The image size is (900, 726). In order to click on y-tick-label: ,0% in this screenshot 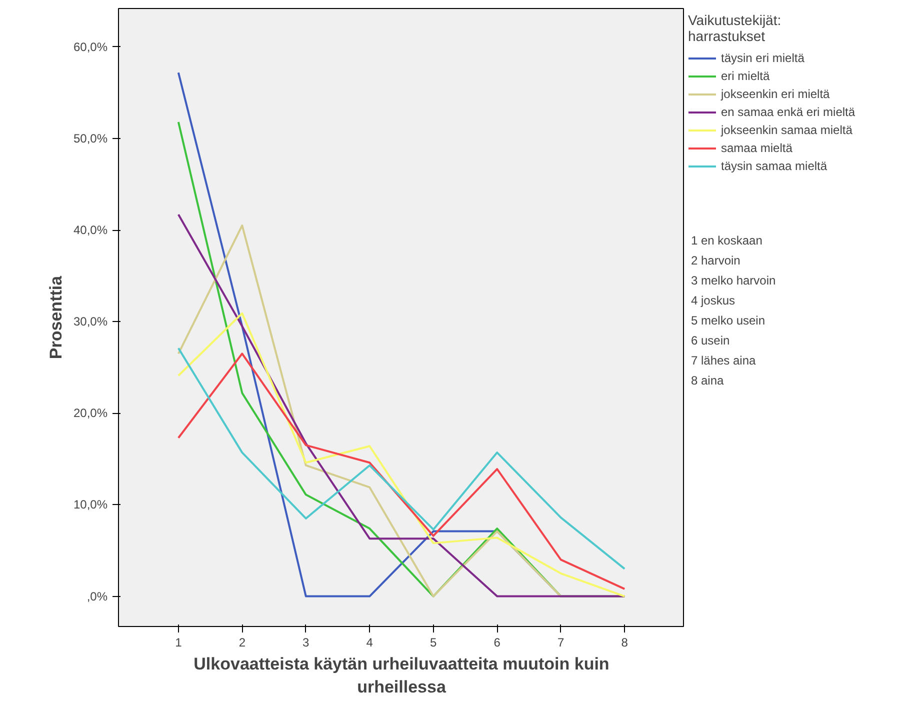, I will do `click(97, 596)`.